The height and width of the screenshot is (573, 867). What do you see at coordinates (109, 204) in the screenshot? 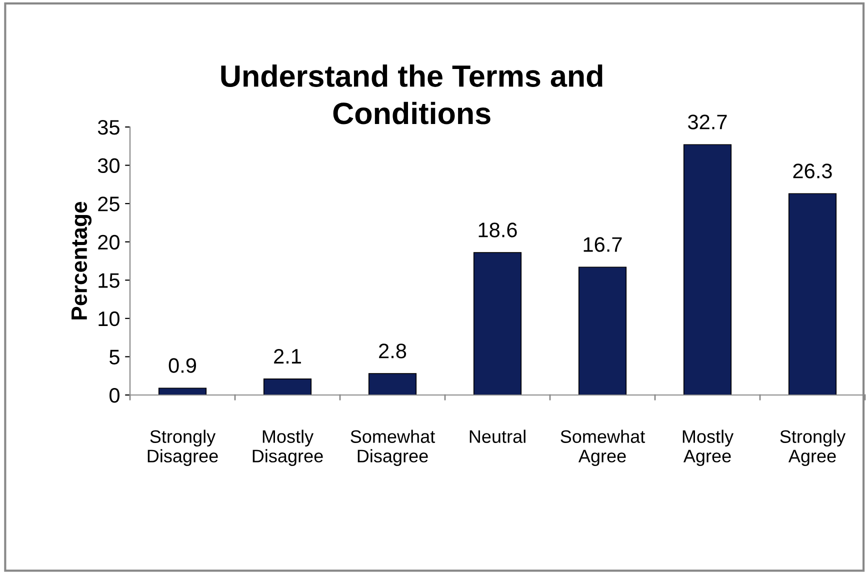
I see `y-tick-label: 25` at bounding box center [109, 204].